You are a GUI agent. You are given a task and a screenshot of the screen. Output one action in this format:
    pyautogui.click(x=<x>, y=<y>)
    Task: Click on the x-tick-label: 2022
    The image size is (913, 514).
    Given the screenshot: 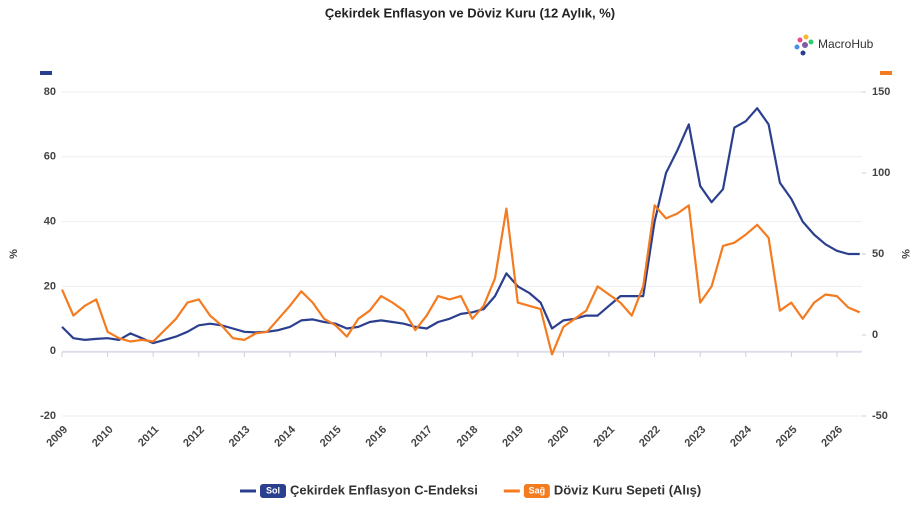 What is the action you would take?
    pyautogui.click(x=650, y=437)
    